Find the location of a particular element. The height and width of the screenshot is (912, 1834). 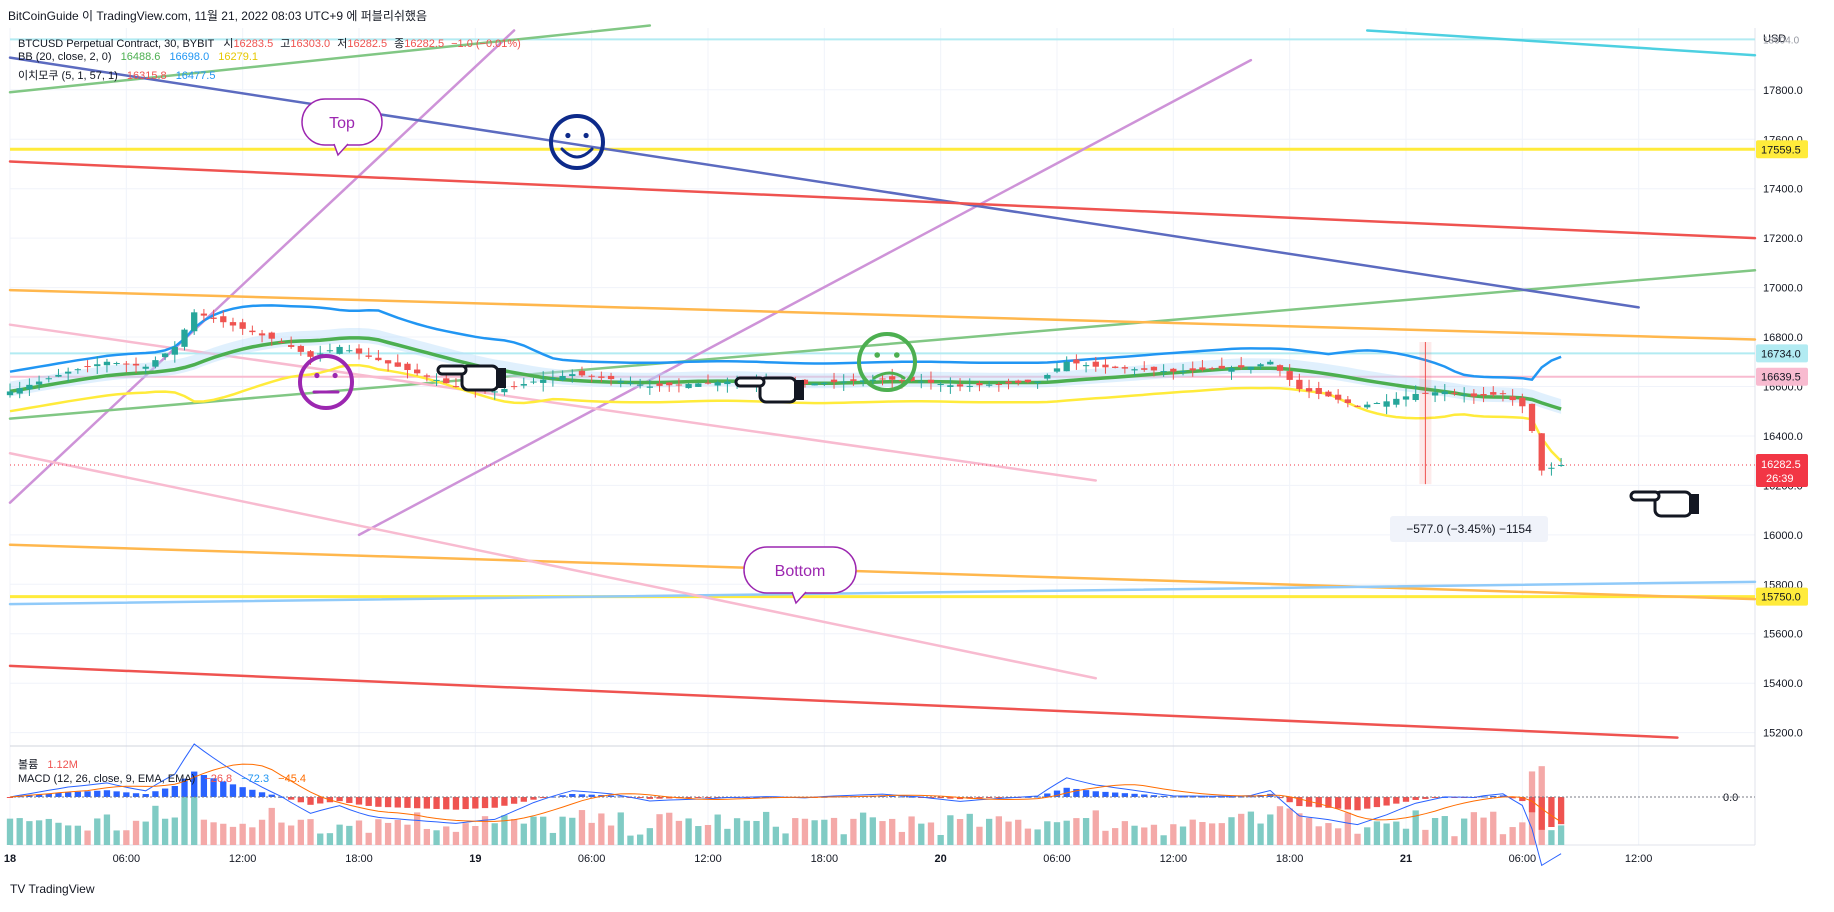

tradingview-logo: TV TradingView is located at coordinates (52, 889).